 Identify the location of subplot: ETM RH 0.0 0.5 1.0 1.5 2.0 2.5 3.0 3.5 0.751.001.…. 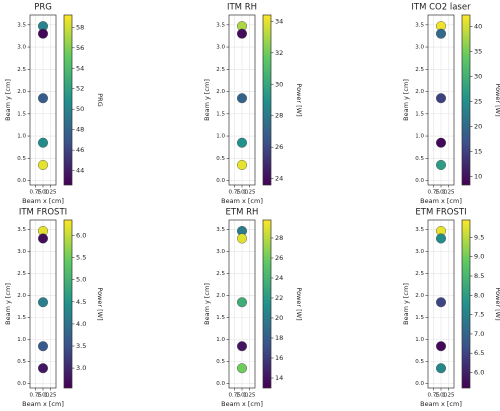
(253, 308).